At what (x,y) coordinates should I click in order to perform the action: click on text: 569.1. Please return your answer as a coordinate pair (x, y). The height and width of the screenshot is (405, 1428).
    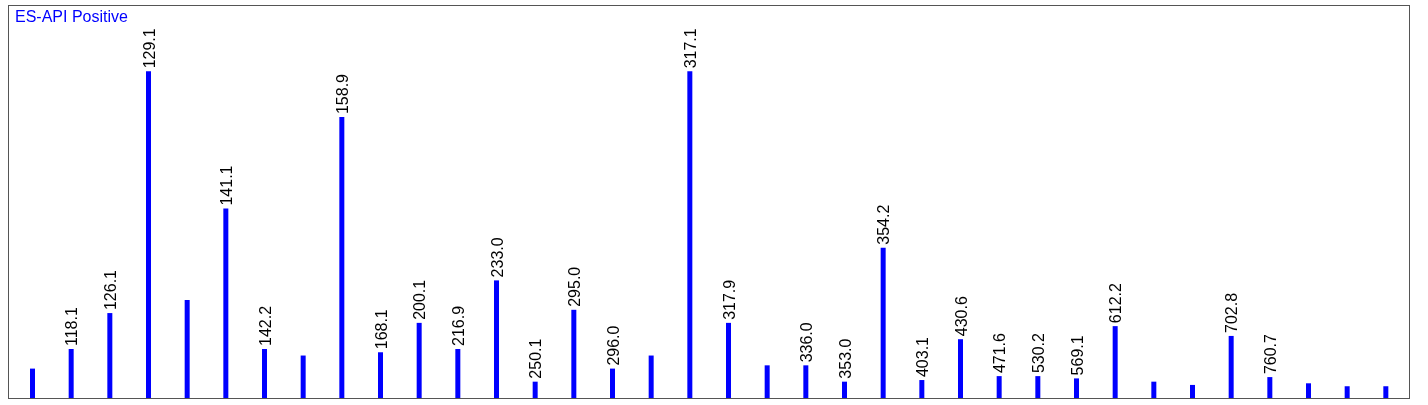
    Looking at the image, I should click on (1077, 355).